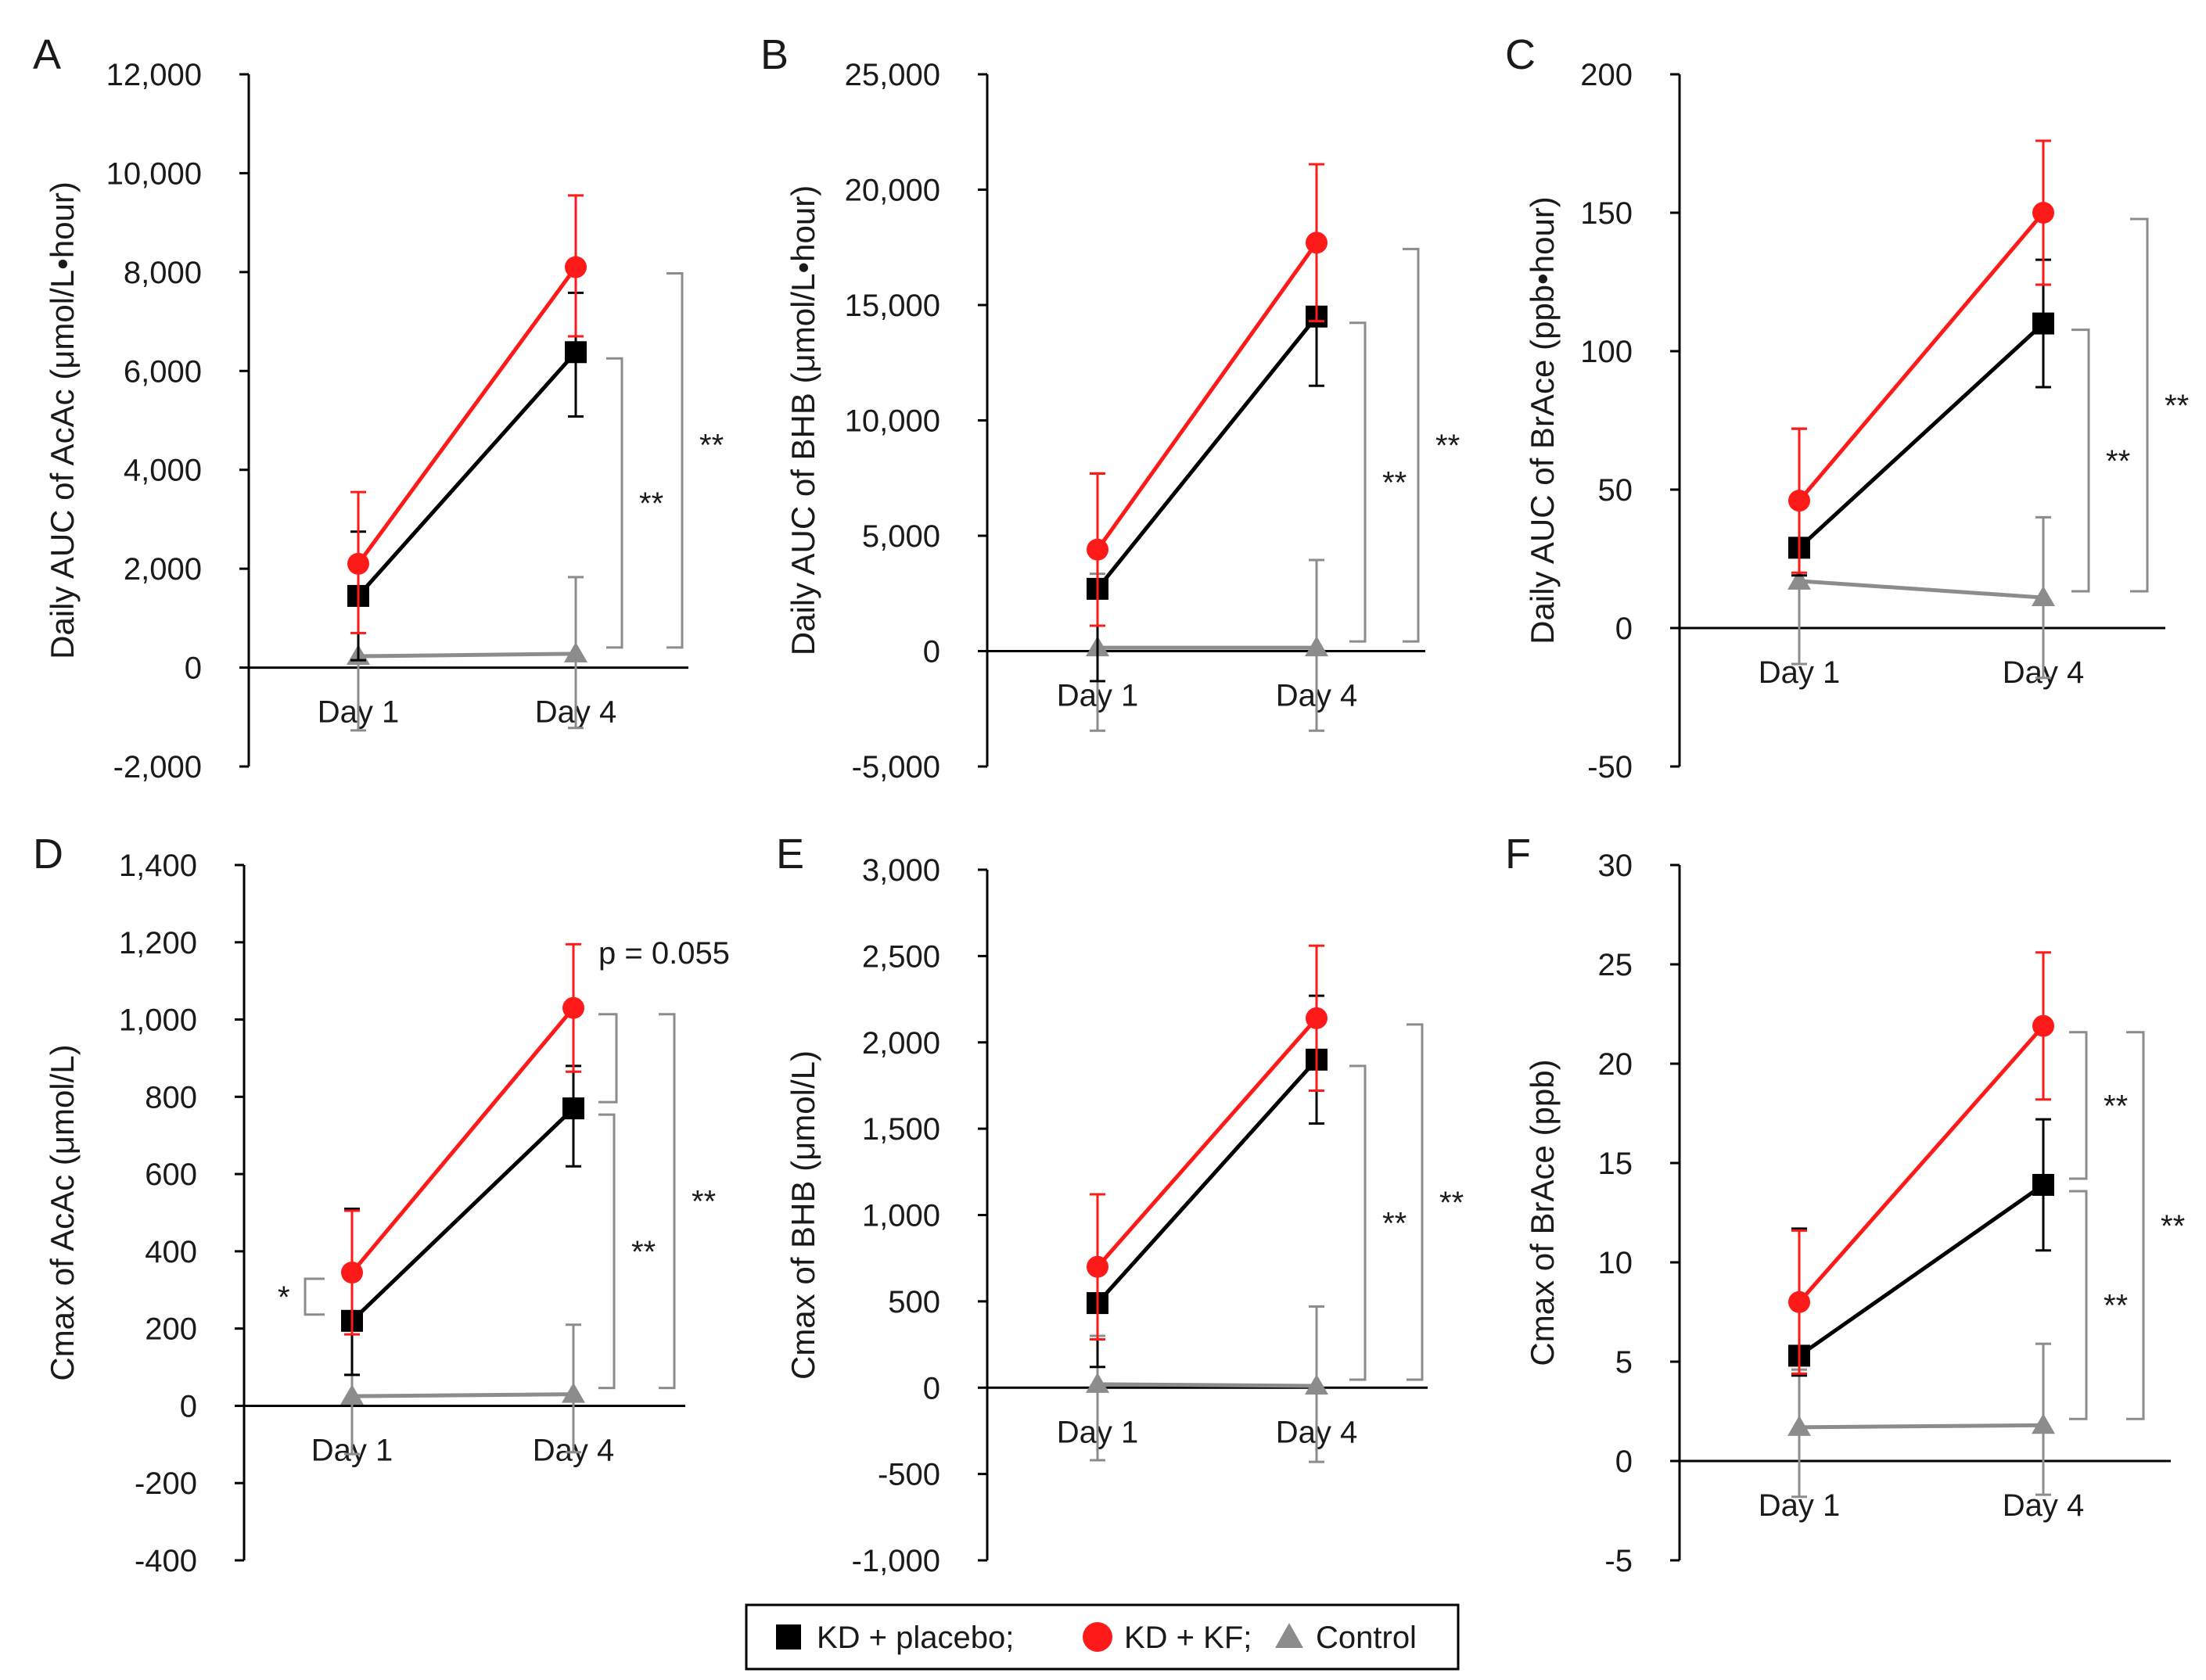 Image resolution: width=2206 pixels, height=1680 pixels. I want to click on panel-c-sig-label: **, so click(2118, 461).